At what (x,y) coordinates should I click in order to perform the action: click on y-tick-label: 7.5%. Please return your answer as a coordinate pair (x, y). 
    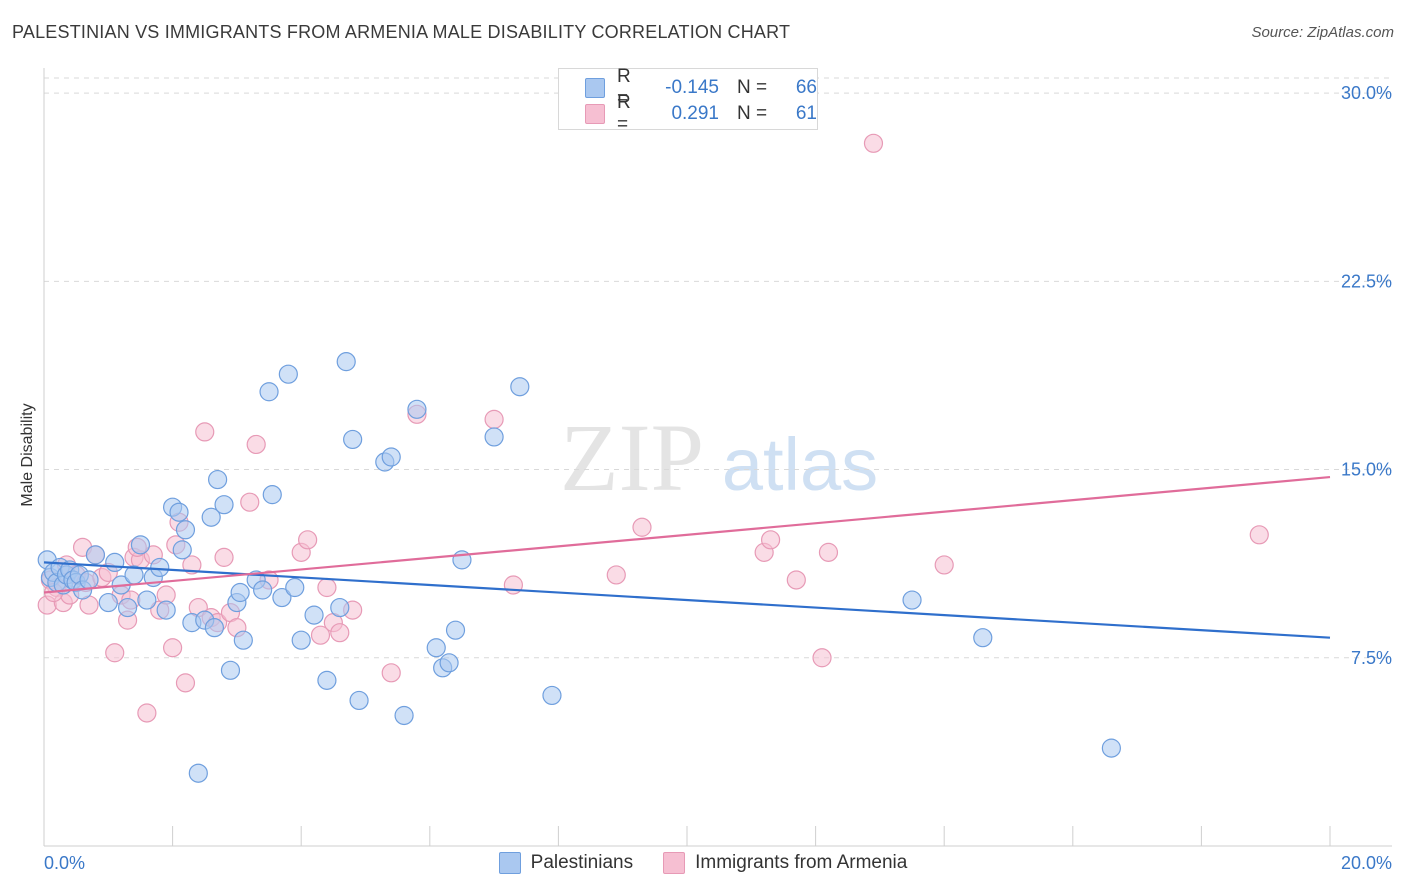
    Looking at the image, I should click on (1371, 658).